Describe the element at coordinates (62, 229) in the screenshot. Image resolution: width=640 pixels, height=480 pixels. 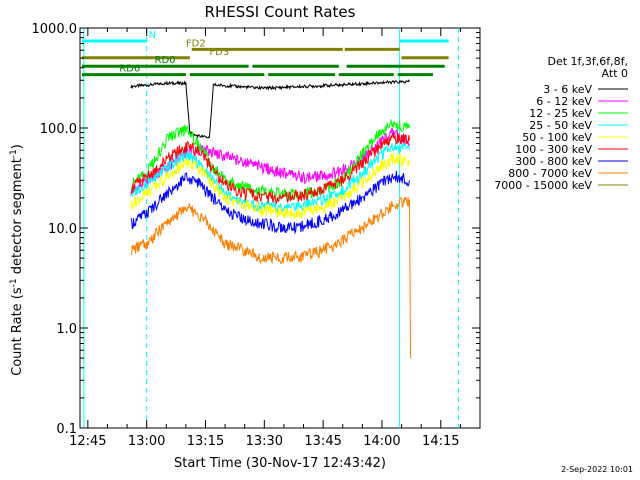
I see `y-tick-label-2: 10.0` at that location.